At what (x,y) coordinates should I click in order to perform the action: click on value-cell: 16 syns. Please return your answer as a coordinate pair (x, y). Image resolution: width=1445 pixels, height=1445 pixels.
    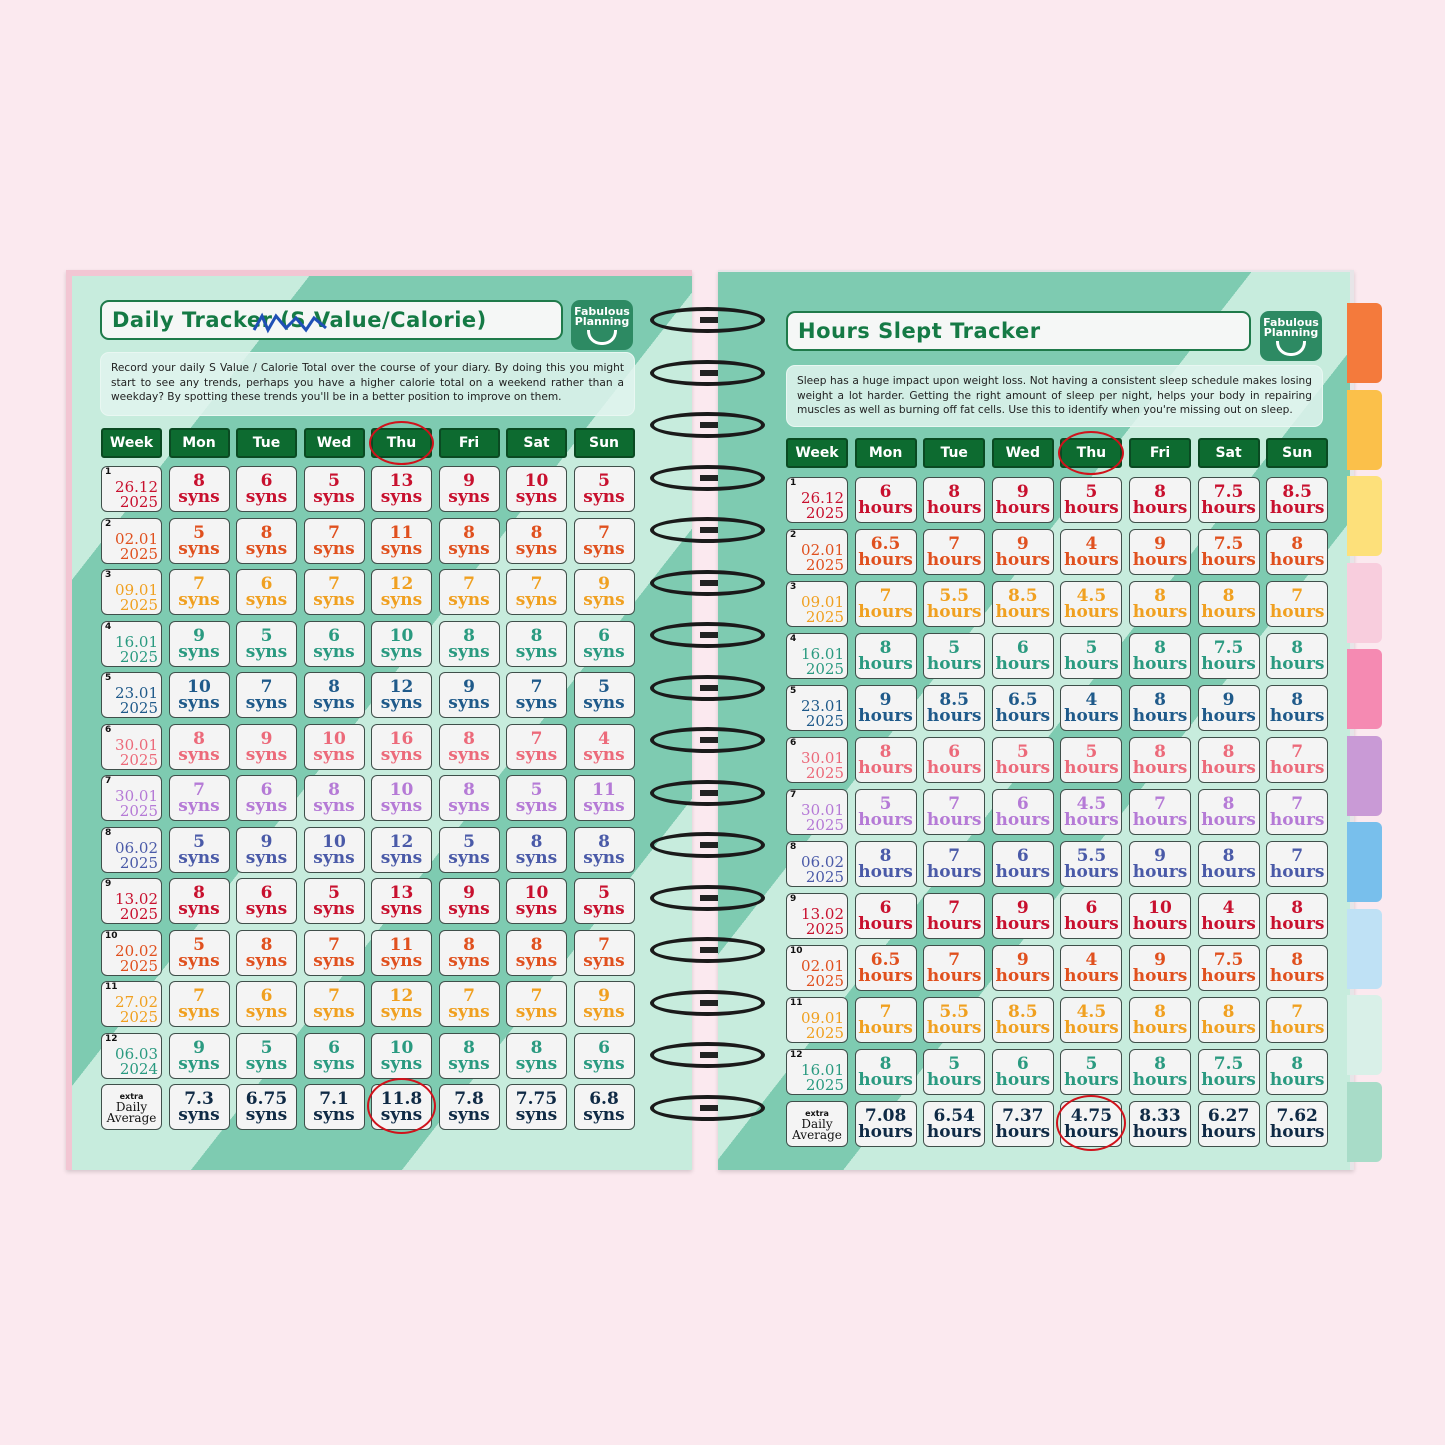
    Looking at the image, I should click on (401, 746).